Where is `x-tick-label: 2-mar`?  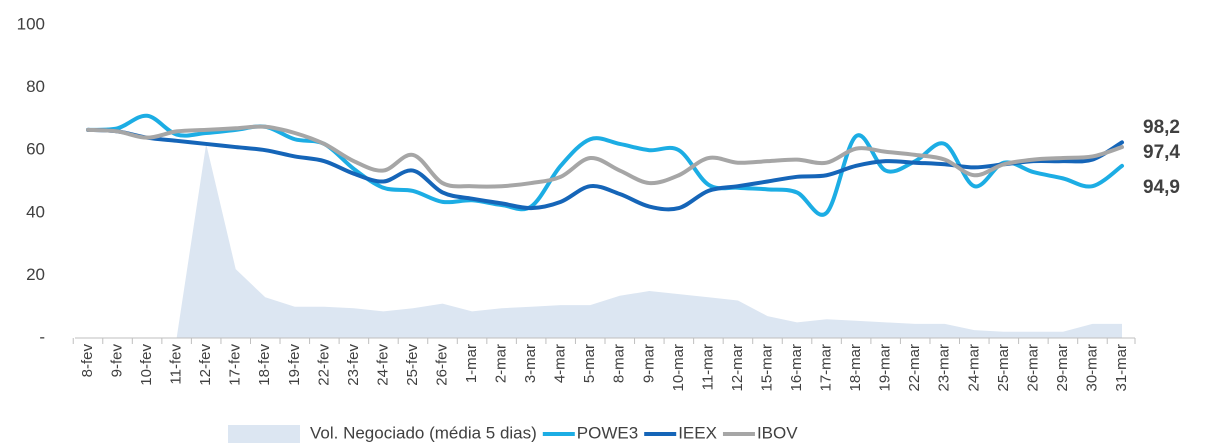
x-tick-label: 2-mar is located at coordinates (501, 363).